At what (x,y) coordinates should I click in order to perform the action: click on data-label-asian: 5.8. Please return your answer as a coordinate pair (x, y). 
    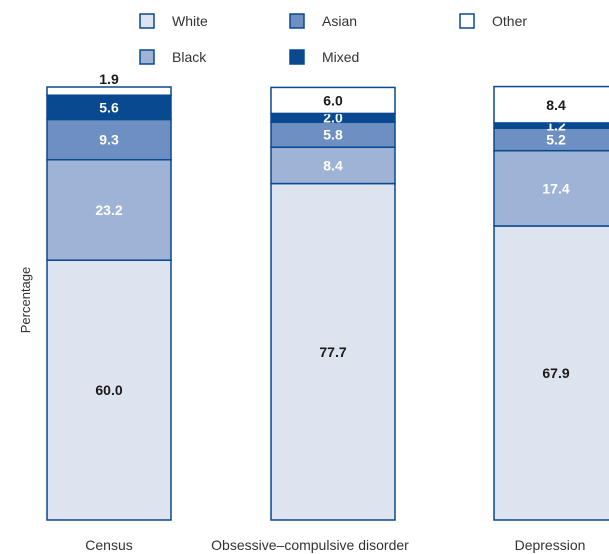
    Looking at the image, I should click on (333, 135).